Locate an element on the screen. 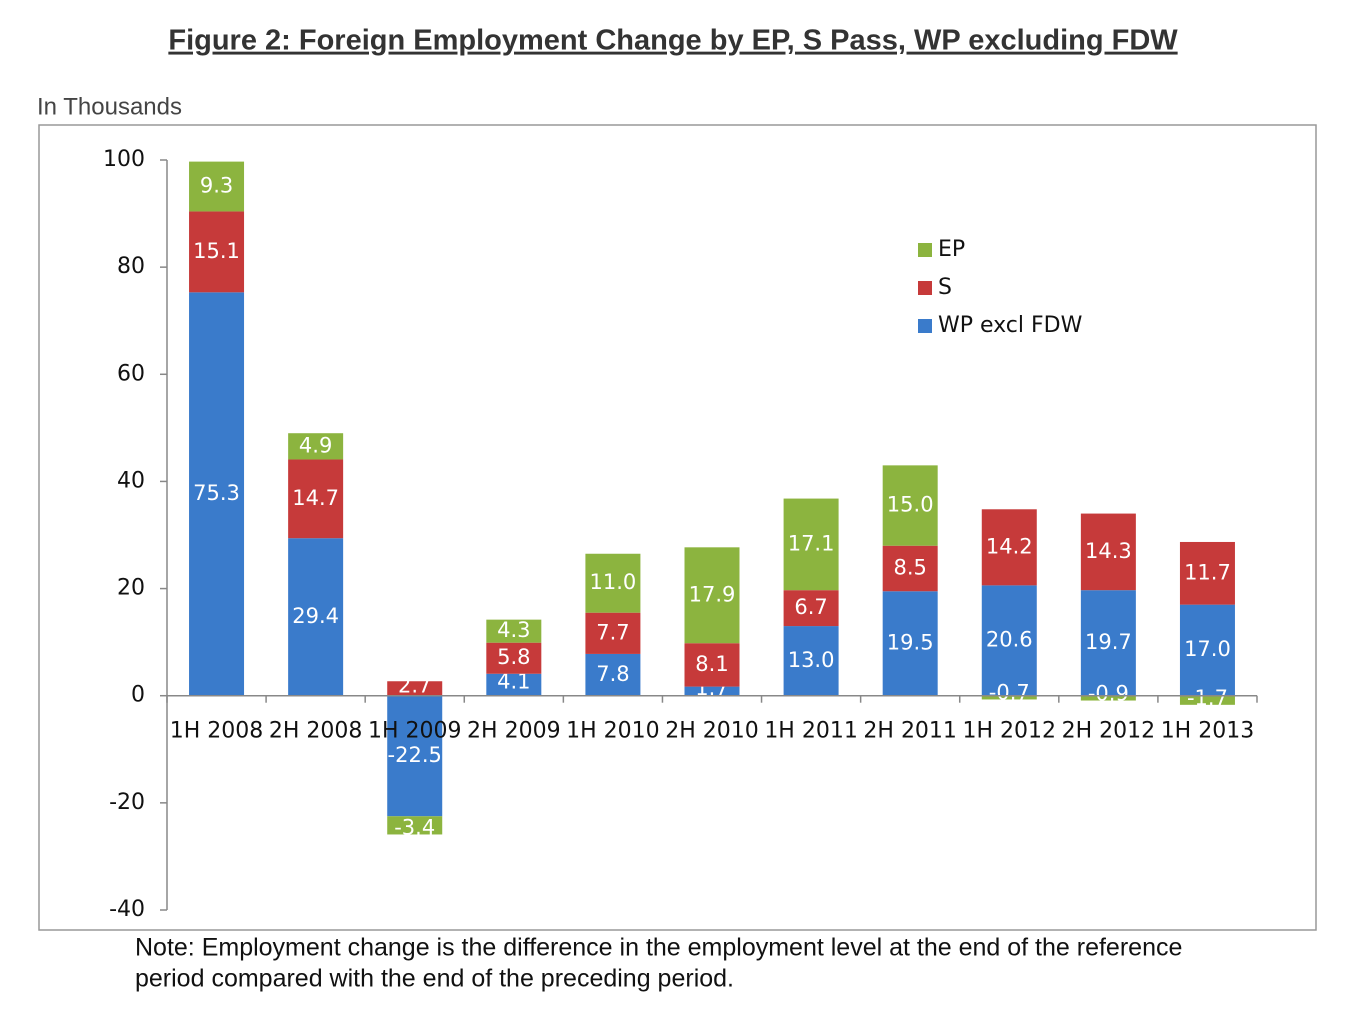  x-tick-label: 2H 2012 is located at coordinates (1109, 731).